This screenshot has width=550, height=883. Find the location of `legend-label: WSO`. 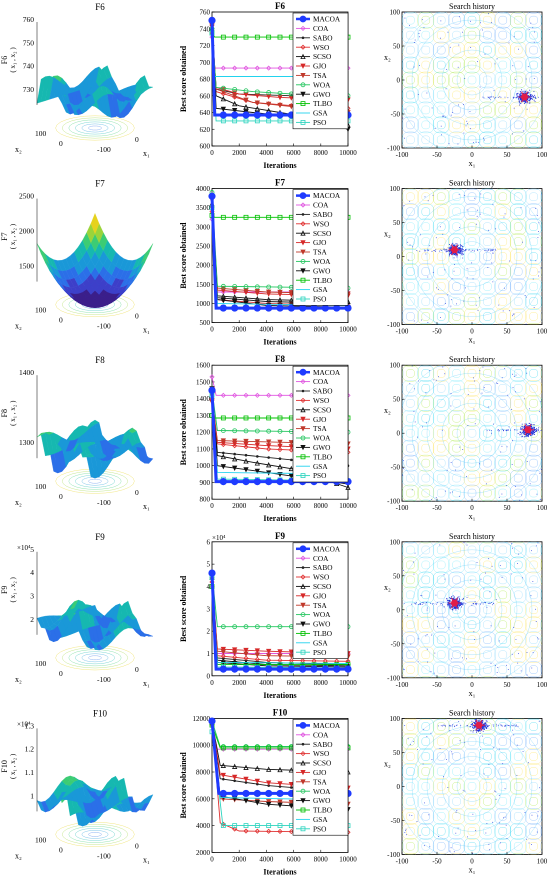

legend-label: WSO is located at coordinates (321, 223).